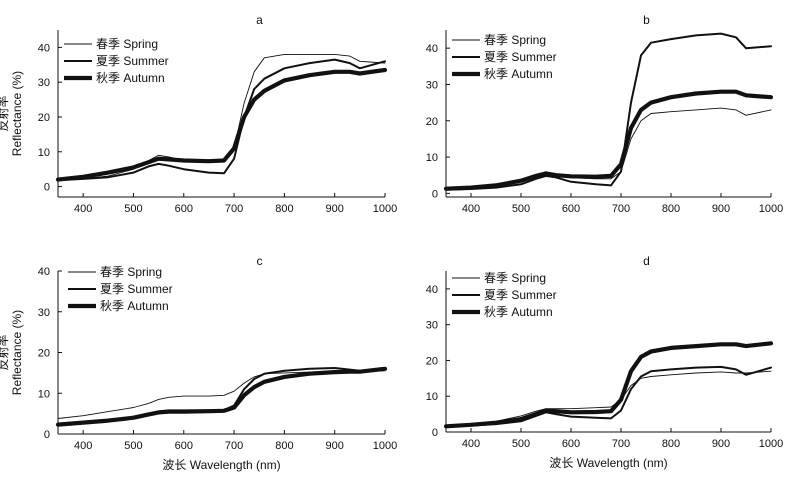 This screenshot has width=800, height=483. What do you see at coordinates (646, 20) in the screenshot?
I see `panel-label: b` at bounding box center [646, 20].